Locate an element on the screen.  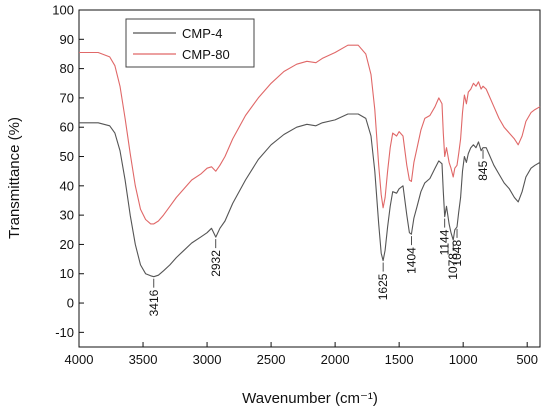
x-axis-ticks: 4000 3500 3000 2500 2000 1500 1000 500 is located at coordinates (301, 354).